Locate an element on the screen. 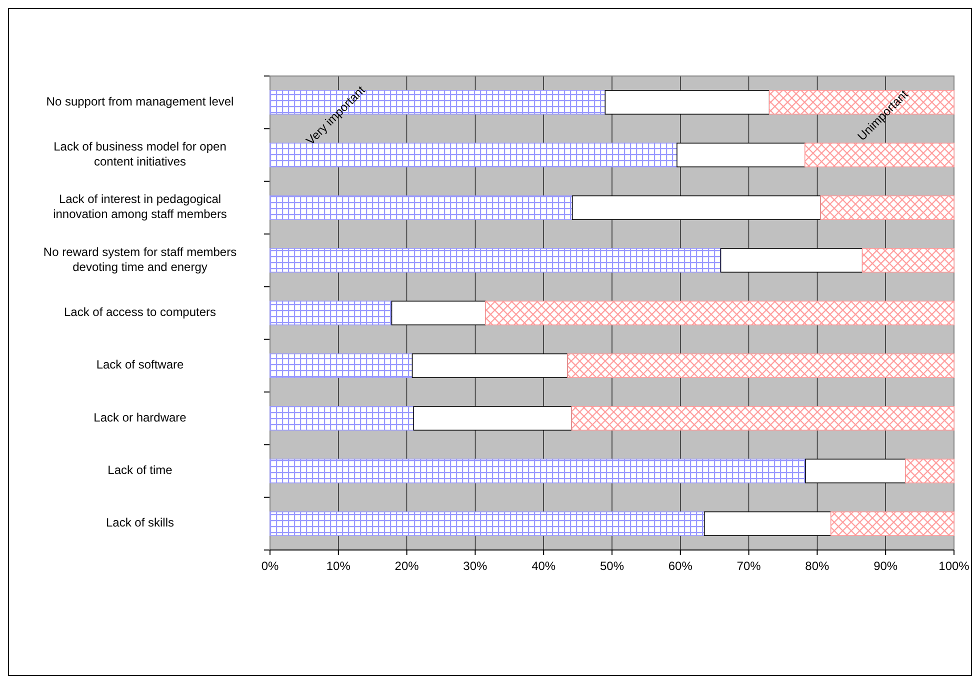 This screenshot has height=684, width=980. y-tick-label: No support from management level is located at coordinates (140, 101).